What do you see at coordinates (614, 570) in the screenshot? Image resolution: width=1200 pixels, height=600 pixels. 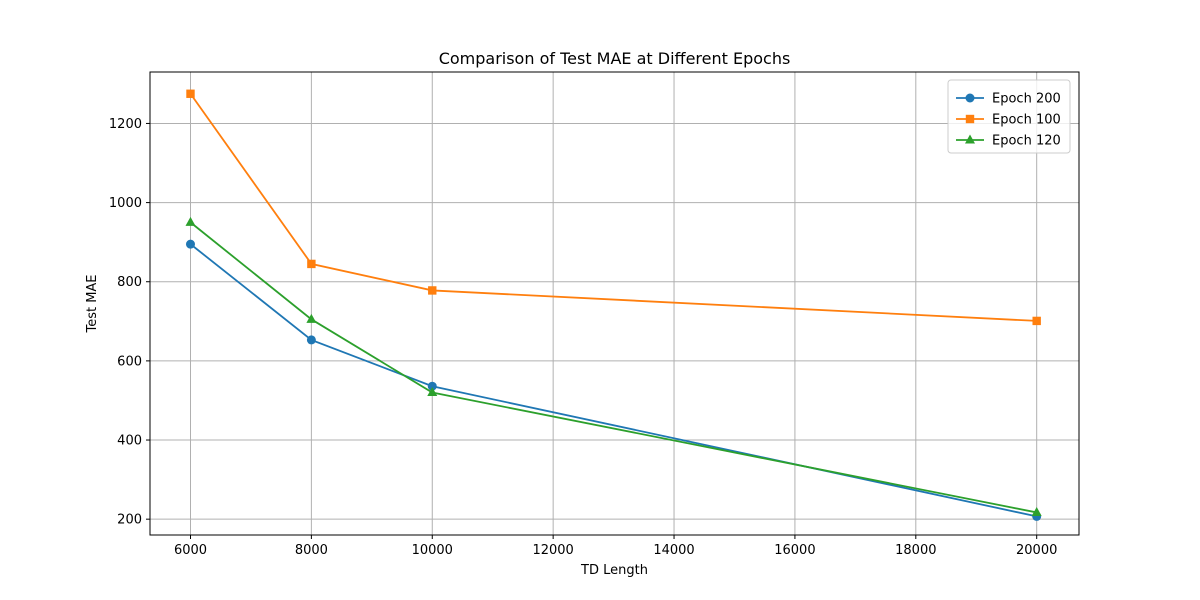 I see `x-axis-title: TD Length` at bounding box center [614, 570].